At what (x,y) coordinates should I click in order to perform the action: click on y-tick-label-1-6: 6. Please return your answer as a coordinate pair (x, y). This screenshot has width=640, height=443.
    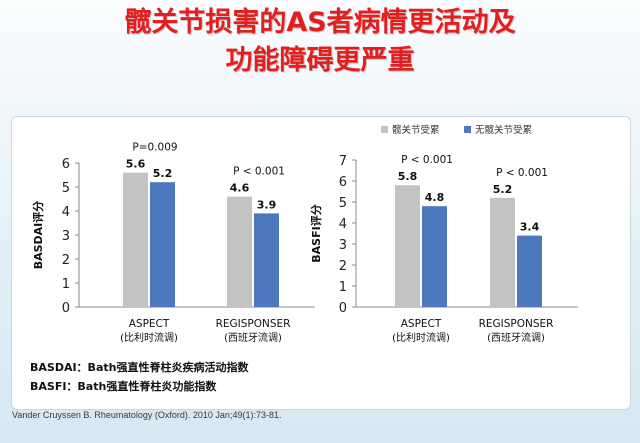
    Looking at the image, I should click on (343, 182).